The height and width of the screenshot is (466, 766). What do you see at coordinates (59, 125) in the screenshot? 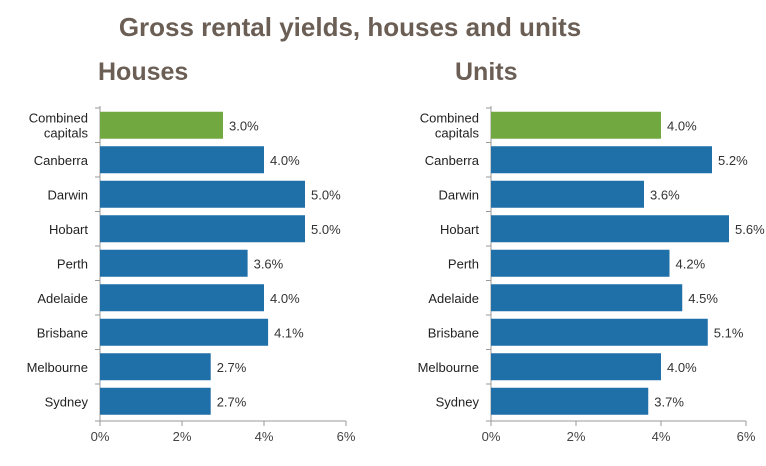
I see `houses-category-label: Combined capitals` at bounding box center [59, 125].